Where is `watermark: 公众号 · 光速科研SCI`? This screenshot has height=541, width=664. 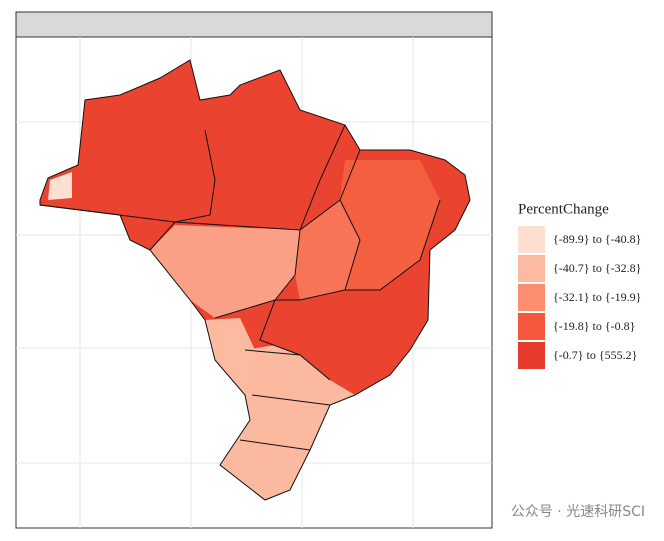 watermark: 公众号 · 光速科研SCI is located at coordinates (578, 512).